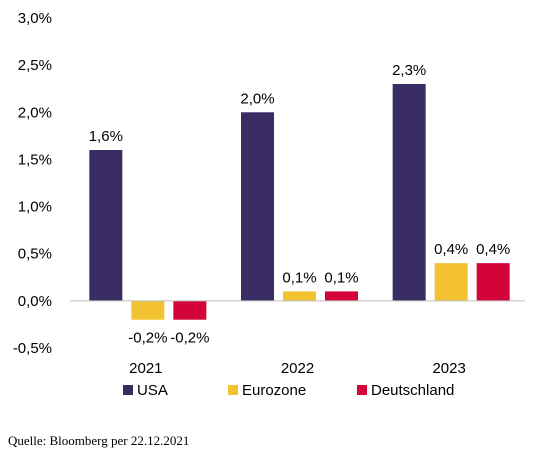 This screenshot has height=467, width=539. I want to click on y-tick-label: 1,0%, so click(35, 207).